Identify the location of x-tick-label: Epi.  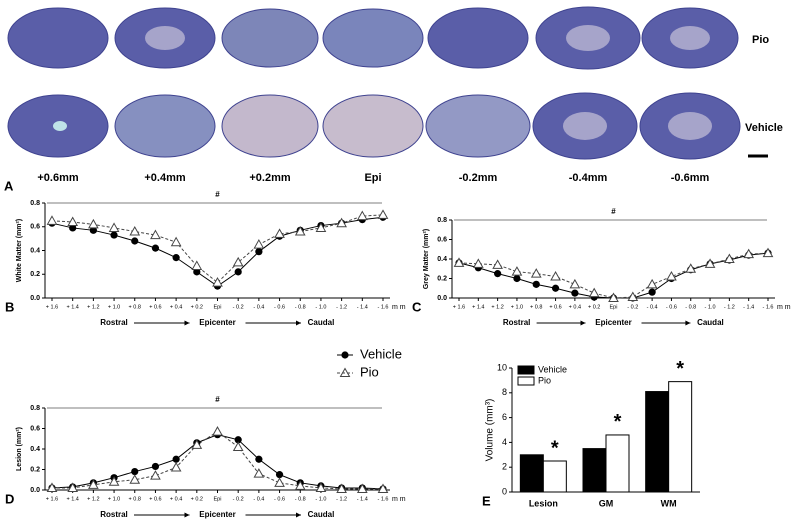
(218, 499).